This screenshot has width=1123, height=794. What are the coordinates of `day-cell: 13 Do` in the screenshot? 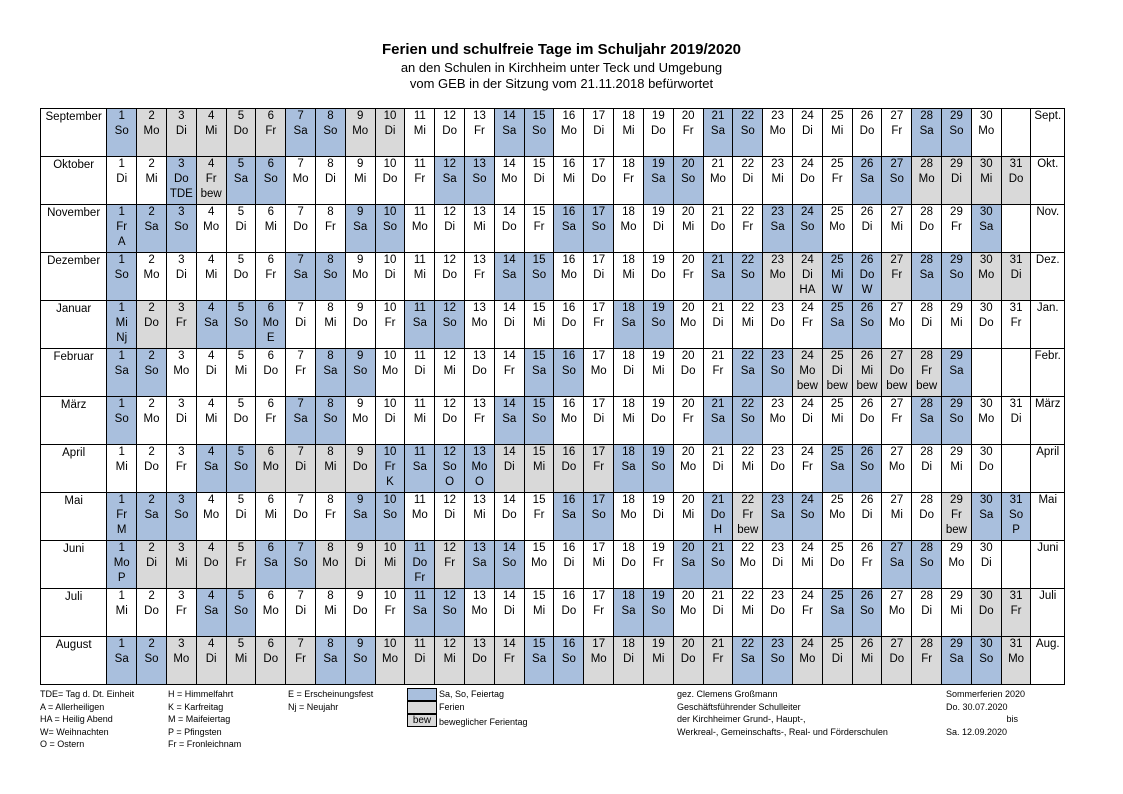 It's located at (480, 661).